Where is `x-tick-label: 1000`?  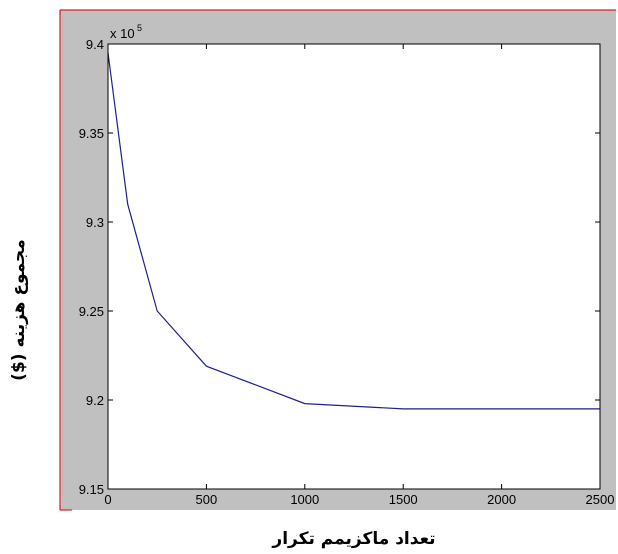 x-tick-label: 1000 is located at coordinates (304, 499).